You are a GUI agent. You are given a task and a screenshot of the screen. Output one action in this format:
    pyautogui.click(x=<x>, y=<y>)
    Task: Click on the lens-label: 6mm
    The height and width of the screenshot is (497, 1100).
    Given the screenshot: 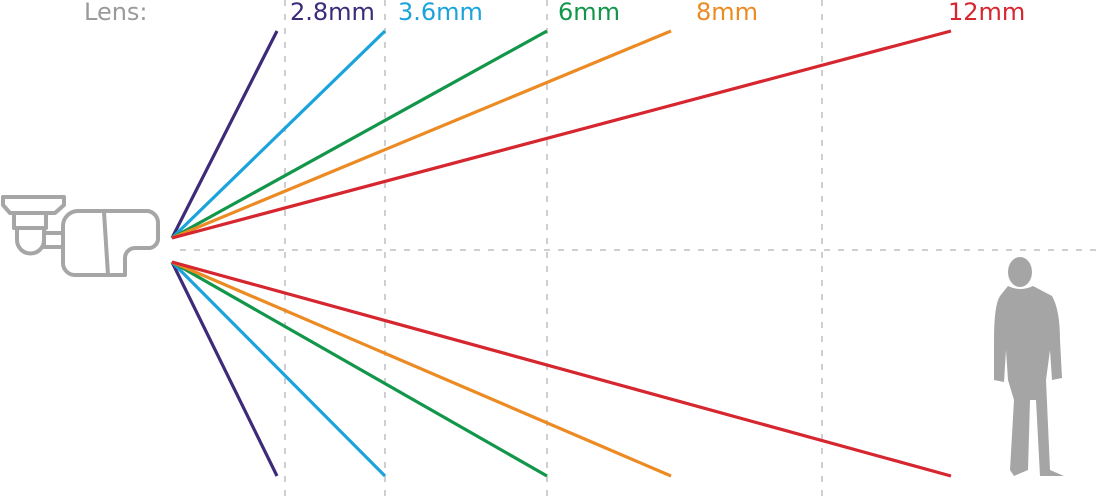 What is the action you would take?
    pyautogui.click(x=589, y=13)
    